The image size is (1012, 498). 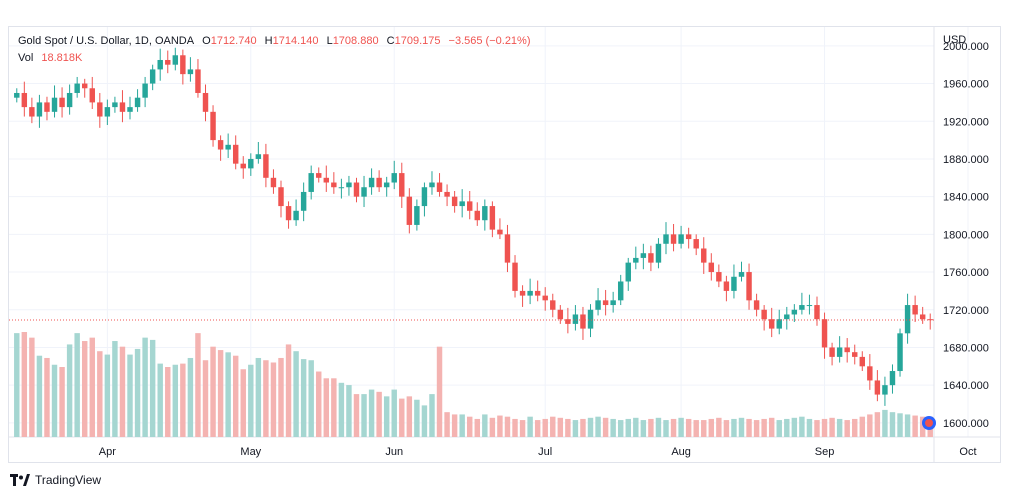 What do you see at coordinates (966, 311) in the screenshot?
I see `y-tick-label: 1720.000` at bounding box center [966, 311].